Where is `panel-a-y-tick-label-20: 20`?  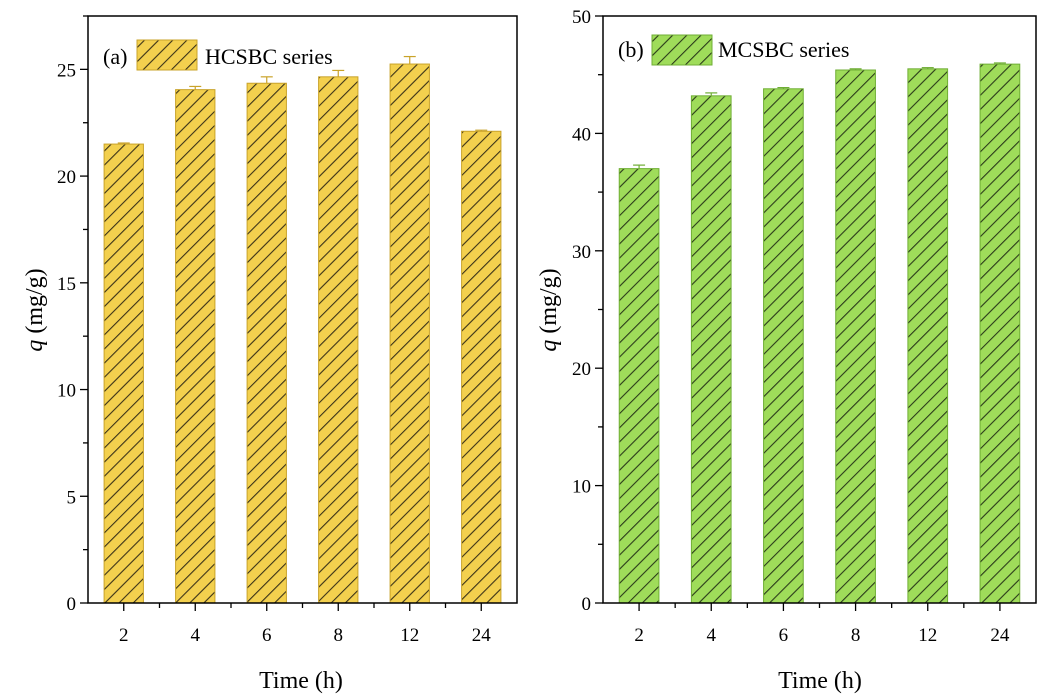
panel-a-y-tick-label-20: 20 is located at coordinates (66, 177).